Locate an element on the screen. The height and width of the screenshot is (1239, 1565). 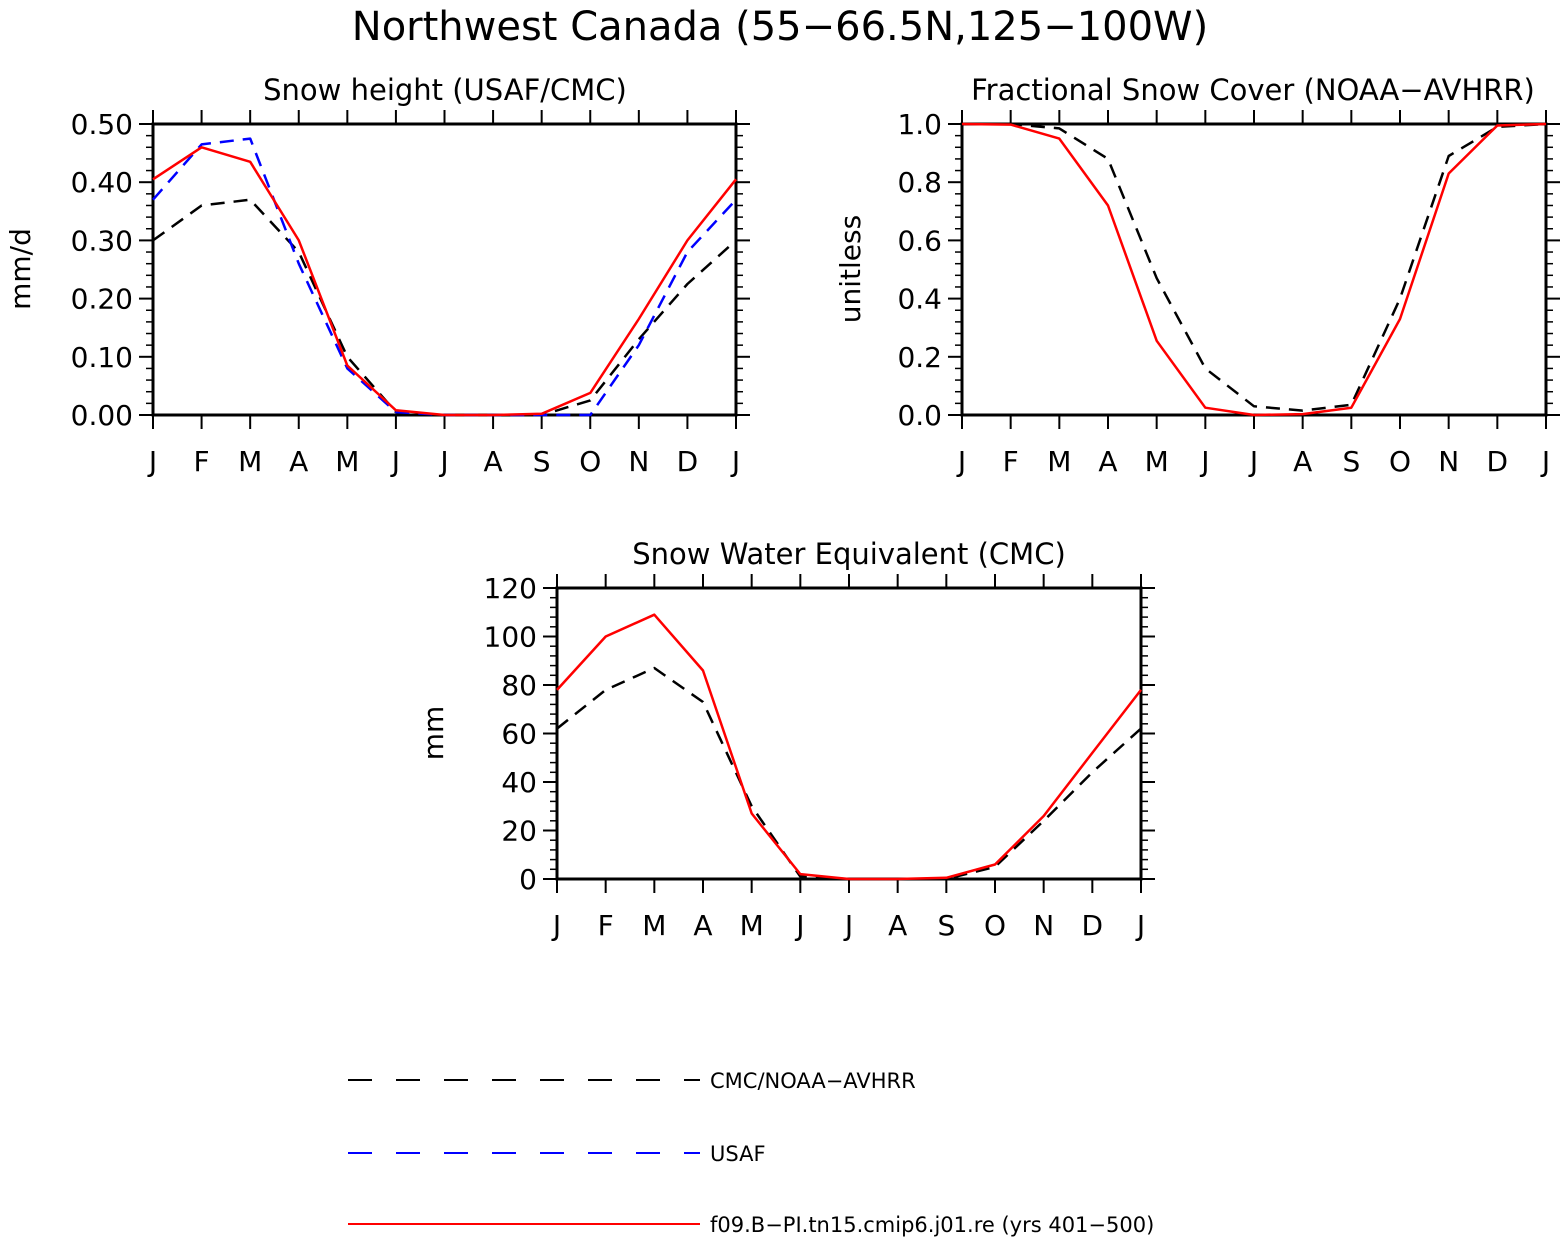
legend-label-cmc: CMC/NOAA−AVHRR is located at coordinates (813, 1081).